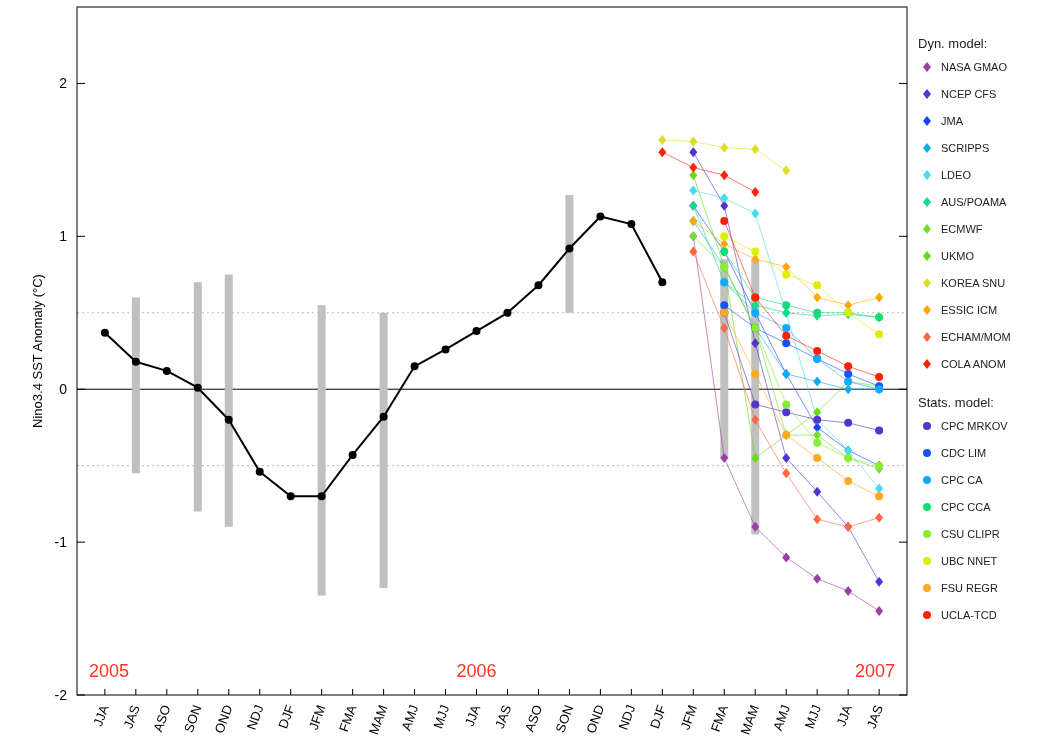 The height and width of the screenshot is (754, 1041). What do you see at coordinates (965, 148) in the screenshot?
I see `legend-label: SCRIPPS` at bounding box center [965, 148].